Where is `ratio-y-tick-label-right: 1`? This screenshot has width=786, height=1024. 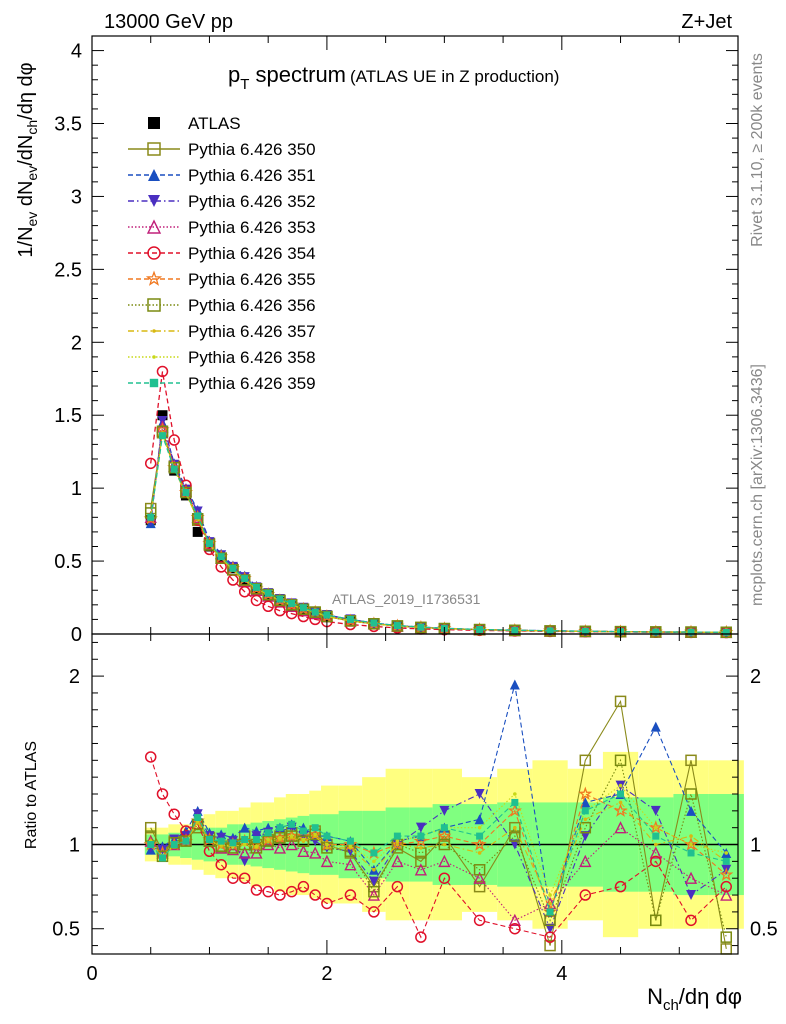
ratio-y-tick-label-right: 1 is located at coordinates (755, 846).